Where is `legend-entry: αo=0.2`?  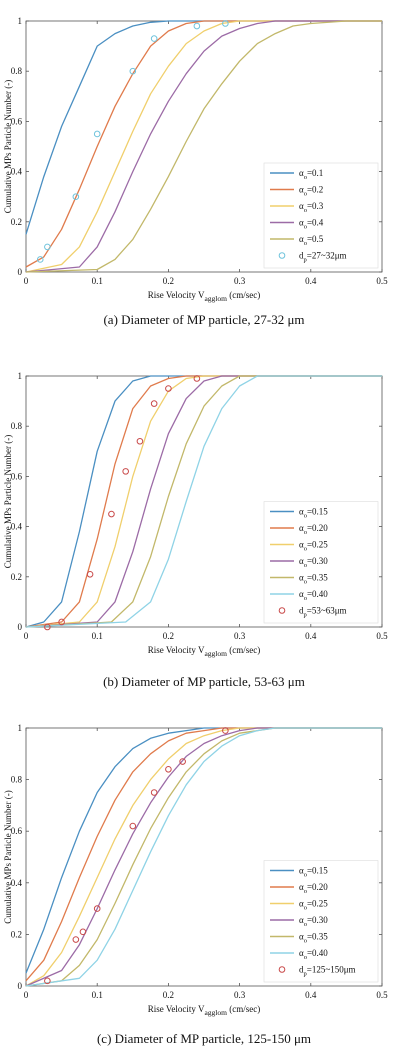
legend-entry: αo=0.2 is located at coordinates (311, 191).